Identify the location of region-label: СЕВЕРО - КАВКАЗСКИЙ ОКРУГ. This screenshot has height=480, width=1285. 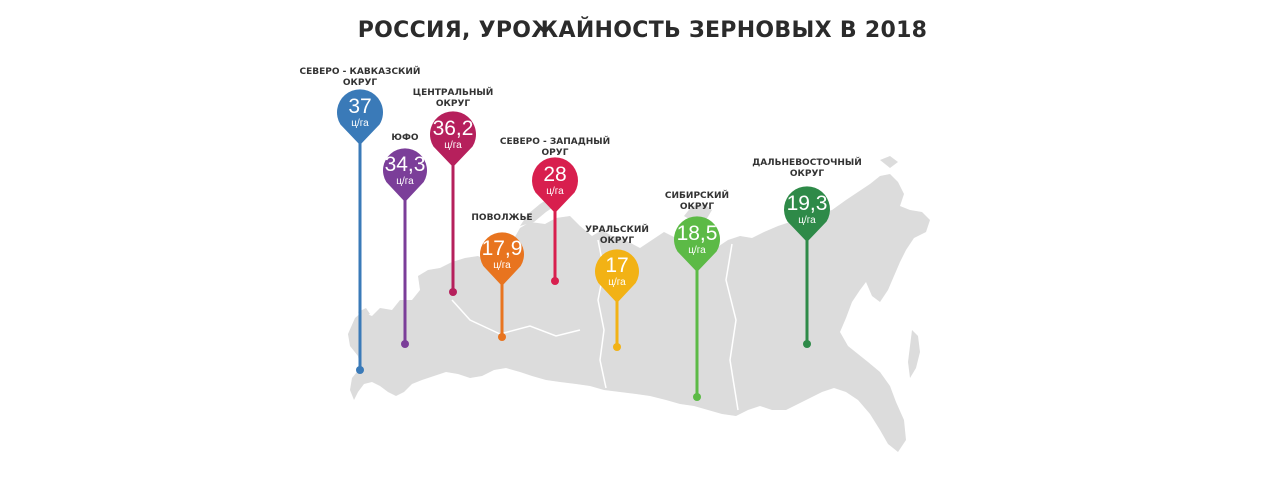
(360, 78).